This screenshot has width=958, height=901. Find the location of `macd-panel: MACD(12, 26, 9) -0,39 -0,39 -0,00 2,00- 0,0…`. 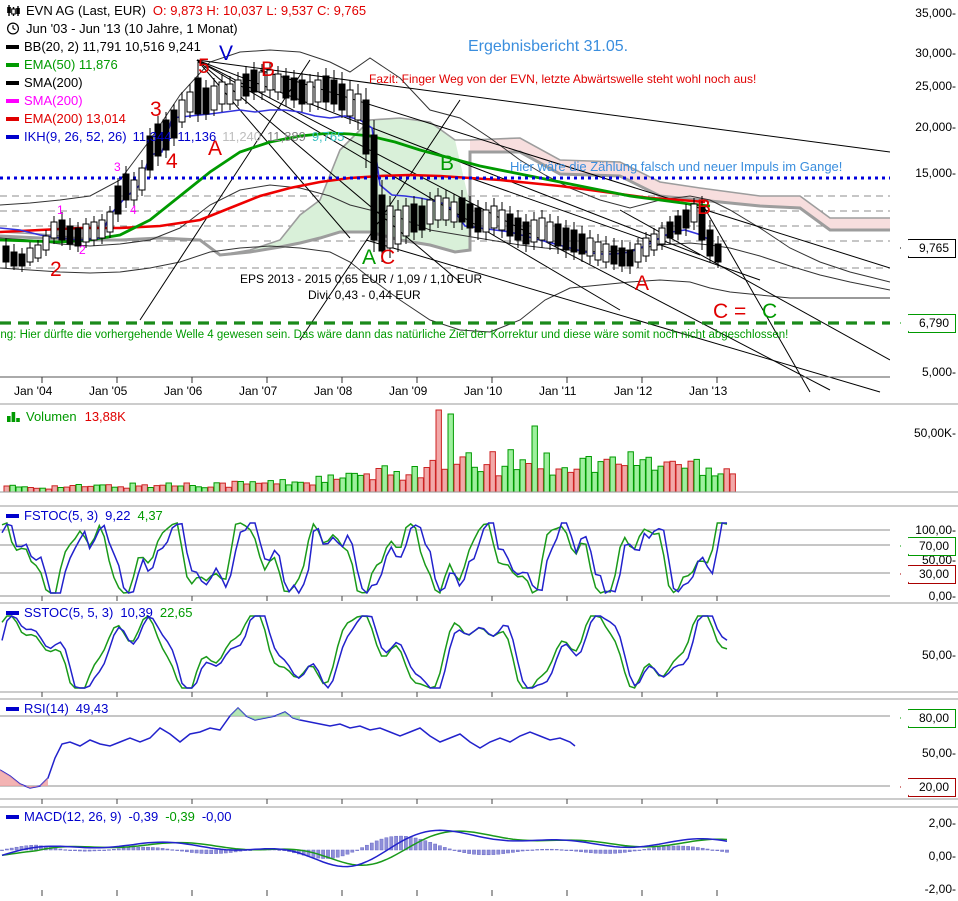

macd-panel: MACD(12, 26, 9) -0,39 -0,39 -0,00 2,00- 0,0… is located at coordinates (479, 853).